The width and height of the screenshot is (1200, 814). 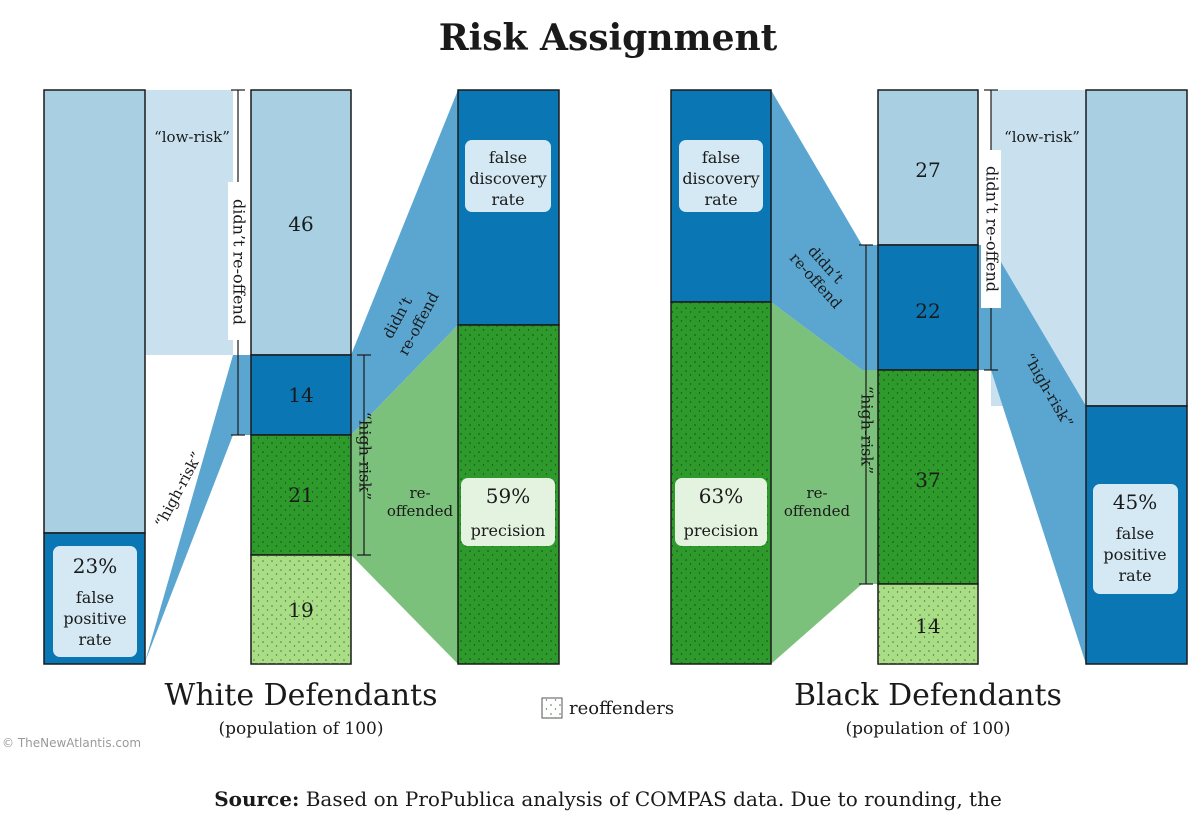 I want to click on black-mid-didnt-low, so click(x=928, y=167).